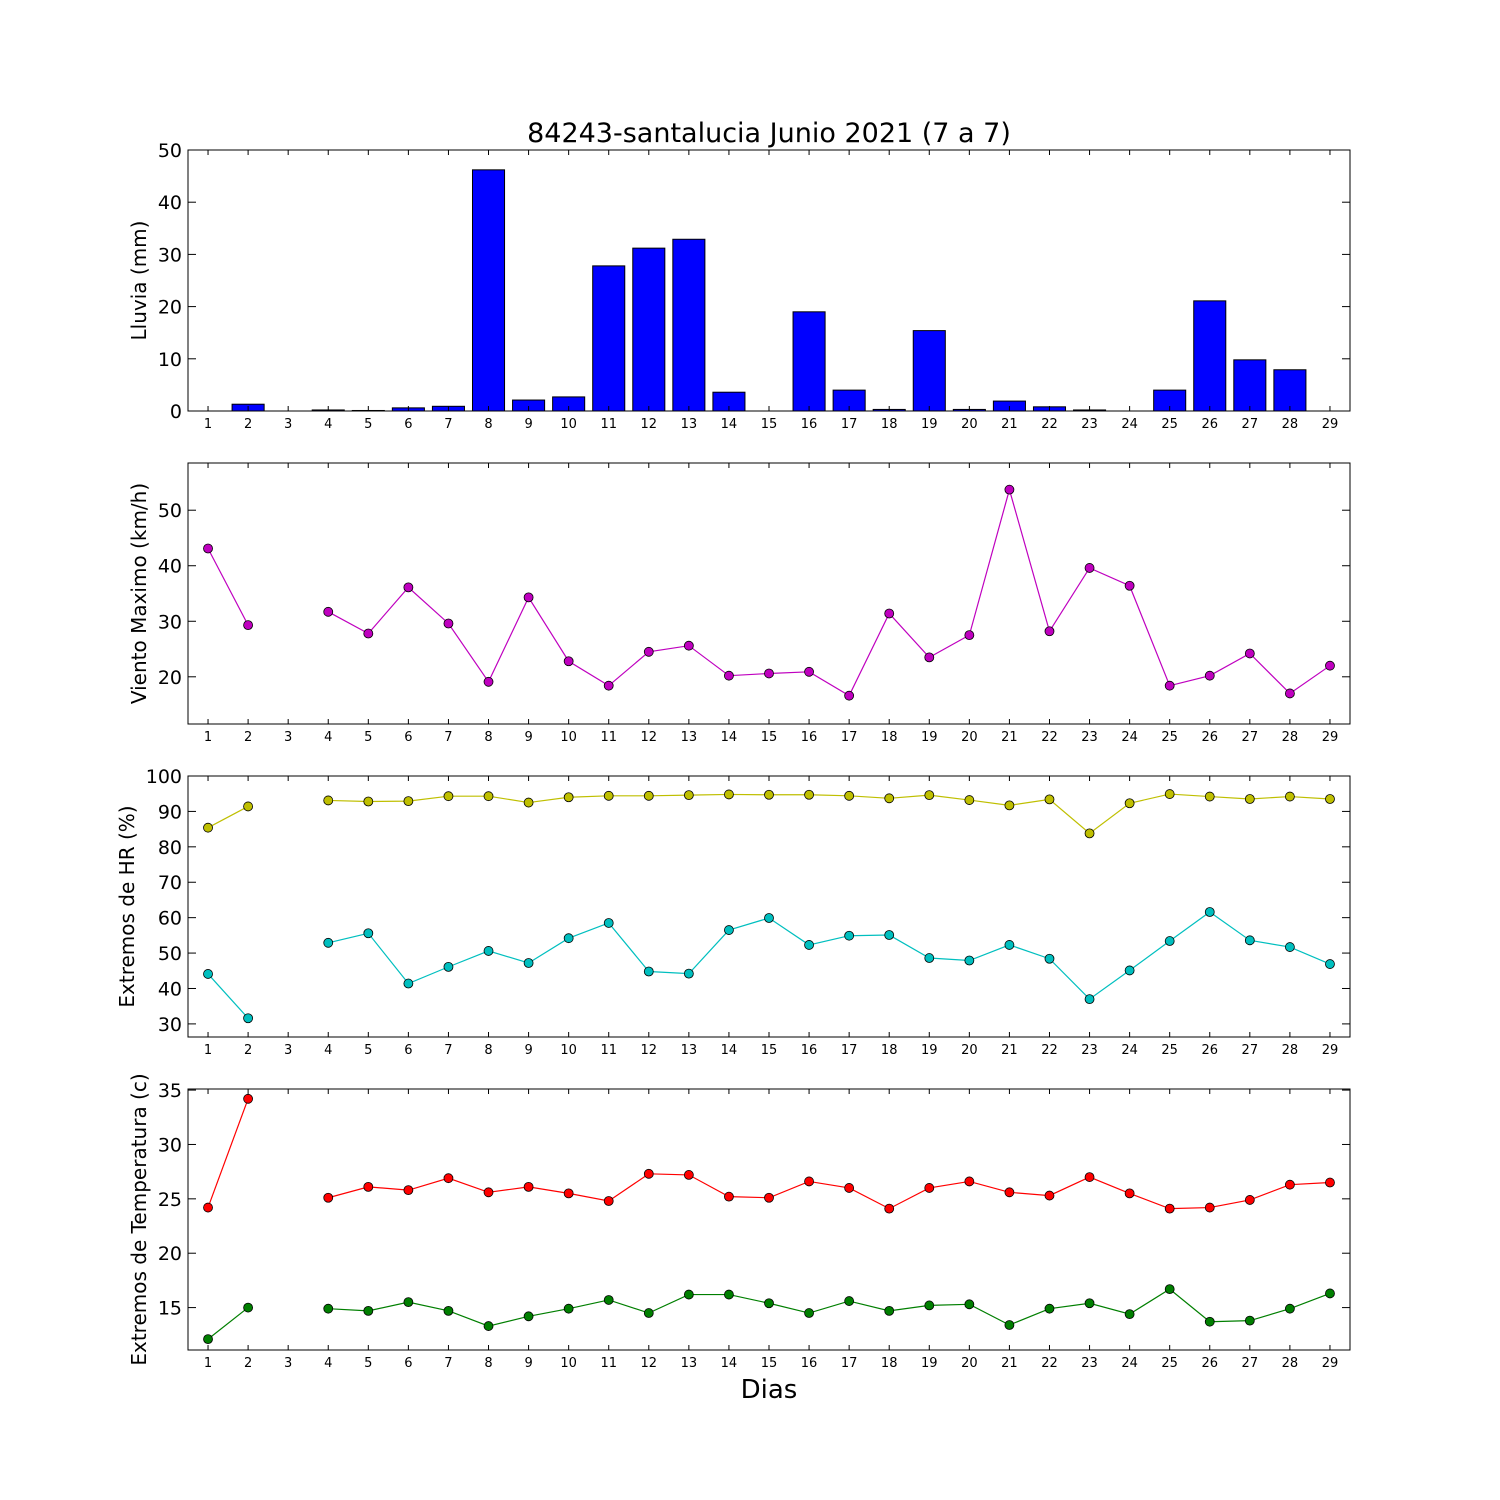 The width and height of the screenshot is (1500, 1500). What do you see at coordinates (729, 1363) in the screenshot?
I see `temperature-xtick-label-14: 14` at bounding box center [729, 1363].